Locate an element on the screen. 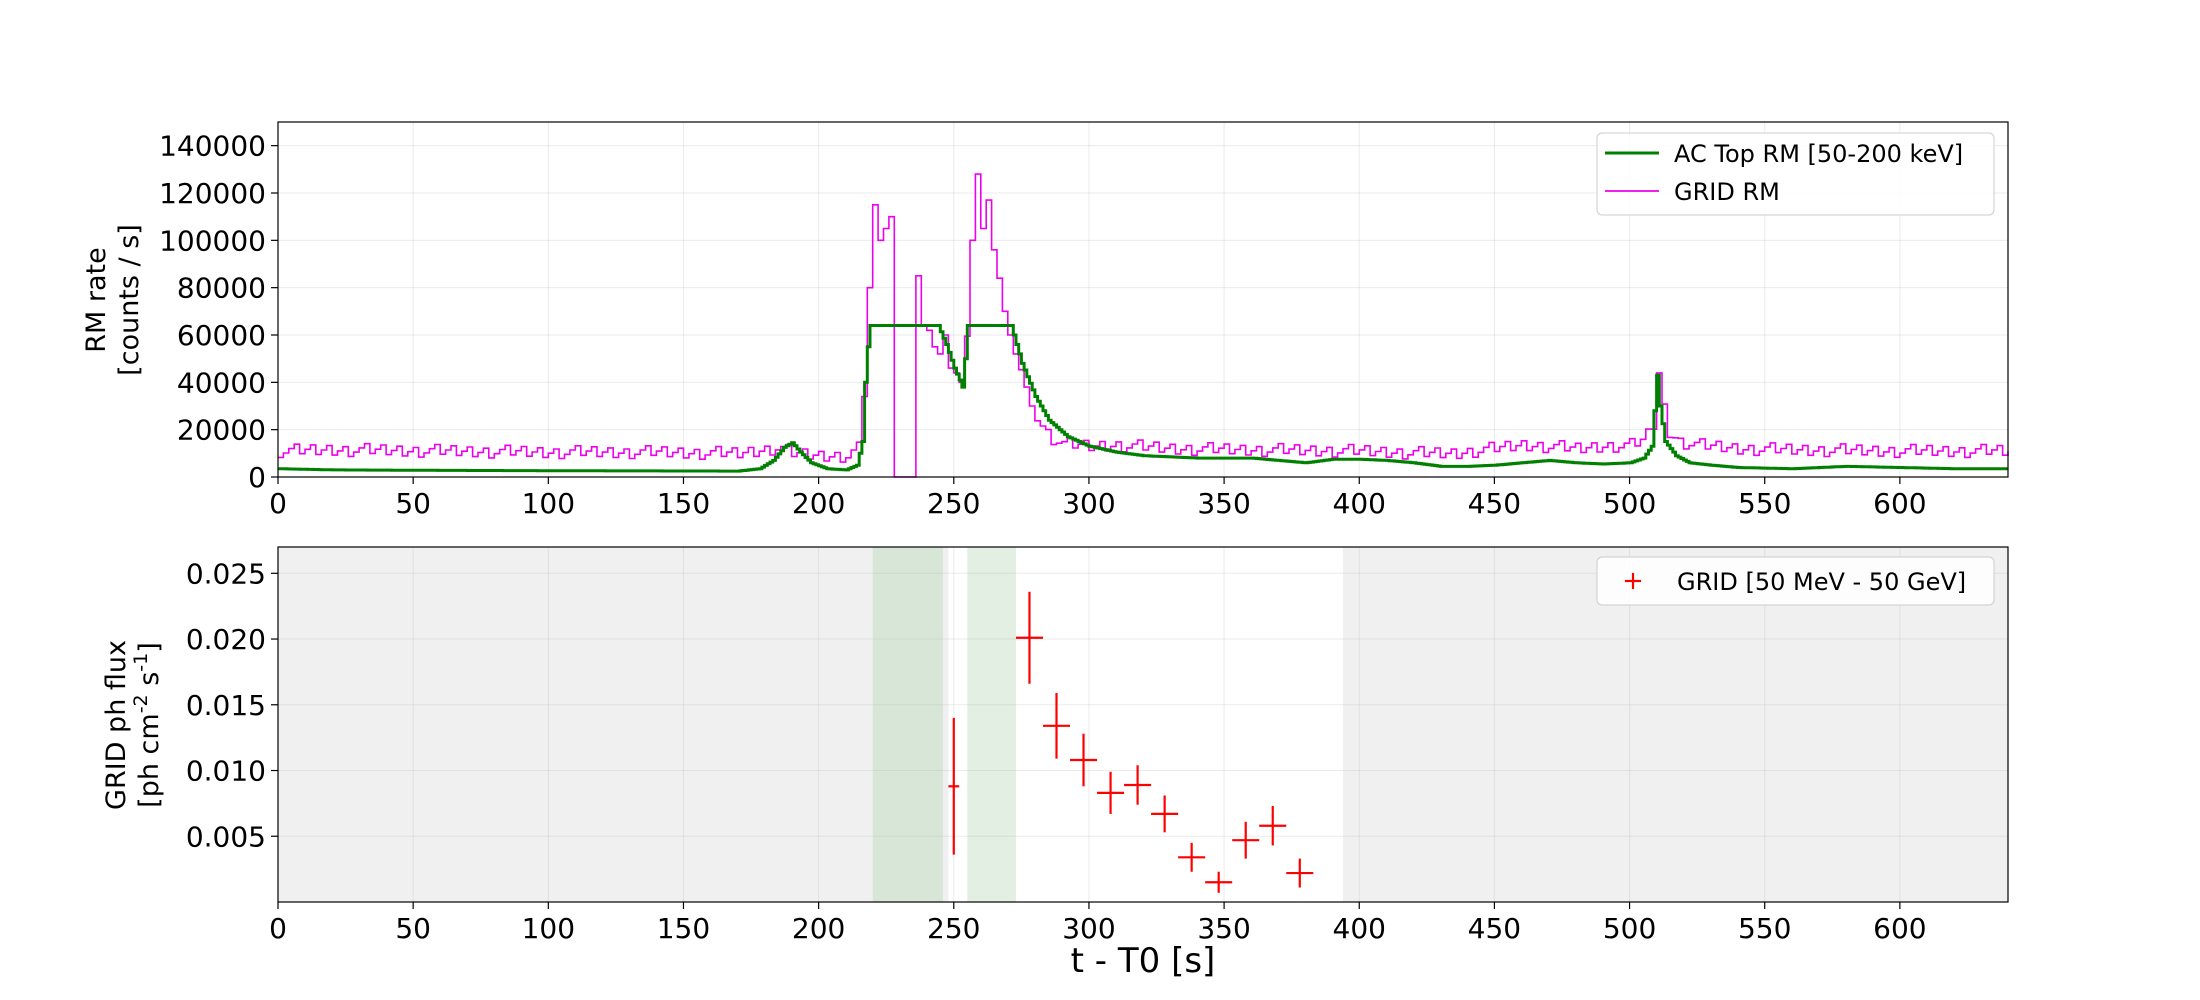 The width and height of the screenshot is (2200, 1000). grid-flux-ytick-label: 0.010 is located at coordinates (226, 771).